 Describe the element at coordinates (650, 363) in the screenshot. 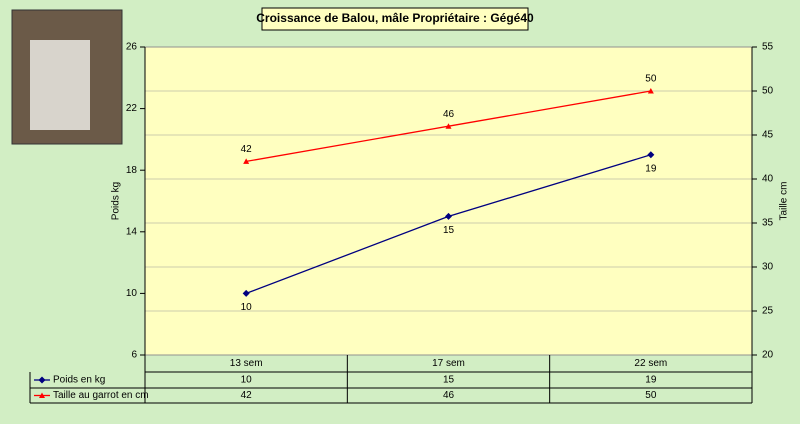

I see `x-tick-label: 22 sem` at that location.